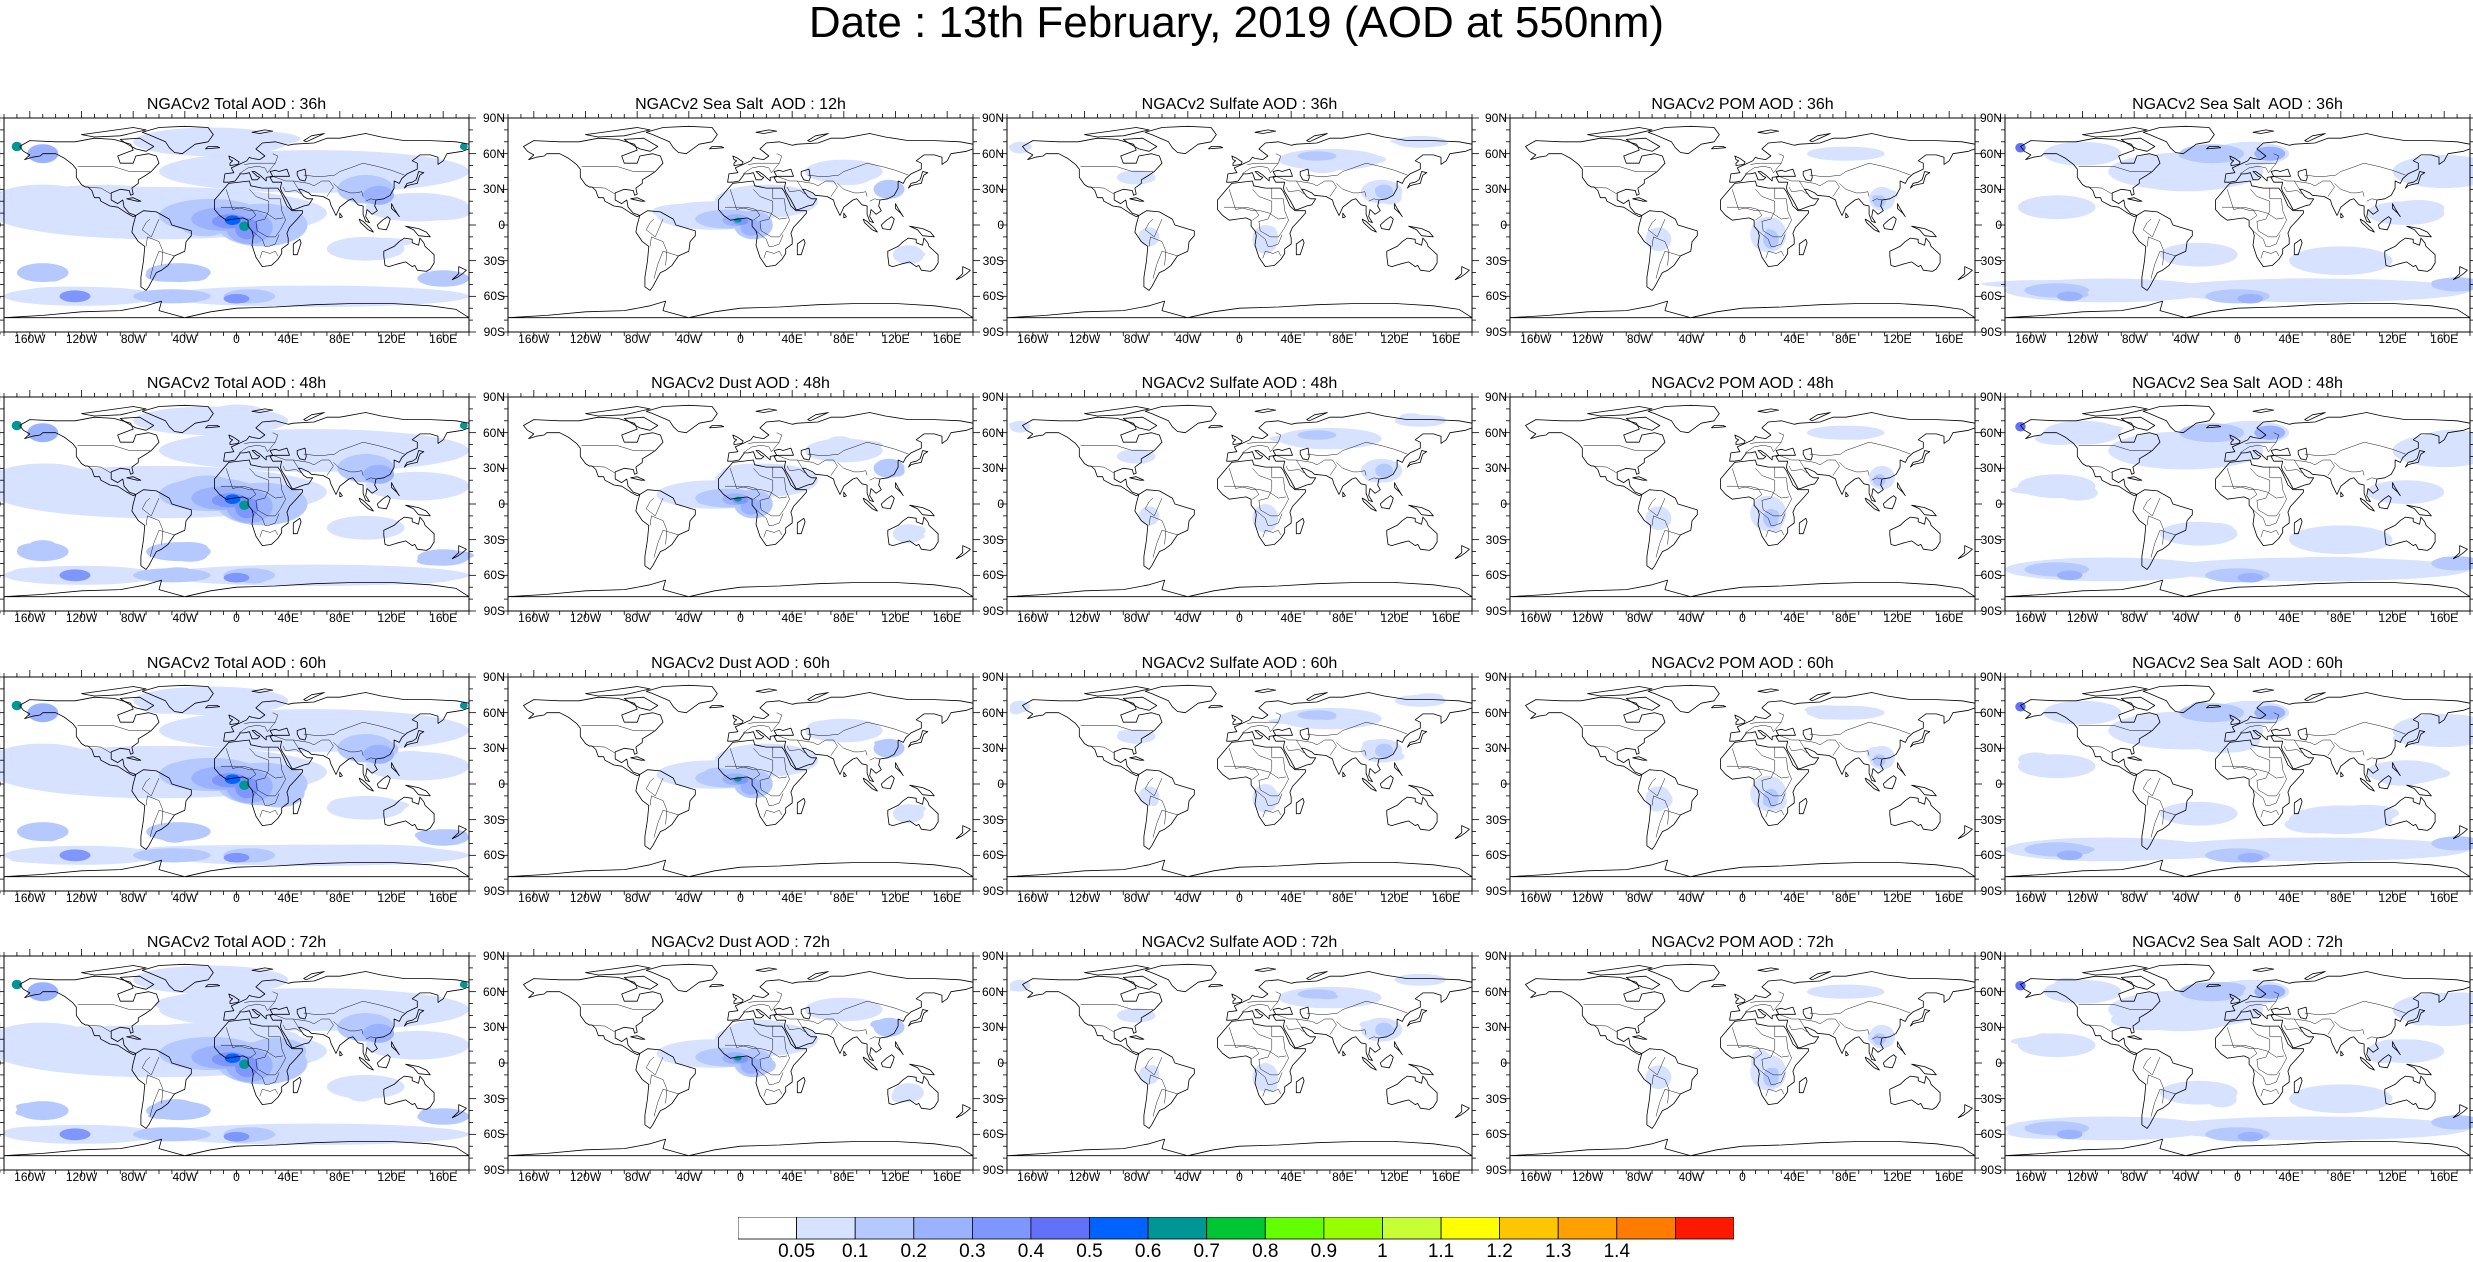 The height and width of the screenshot is (1262, 2473). I want to click on lon-tick-label: 40E, so click(2288, 1177).